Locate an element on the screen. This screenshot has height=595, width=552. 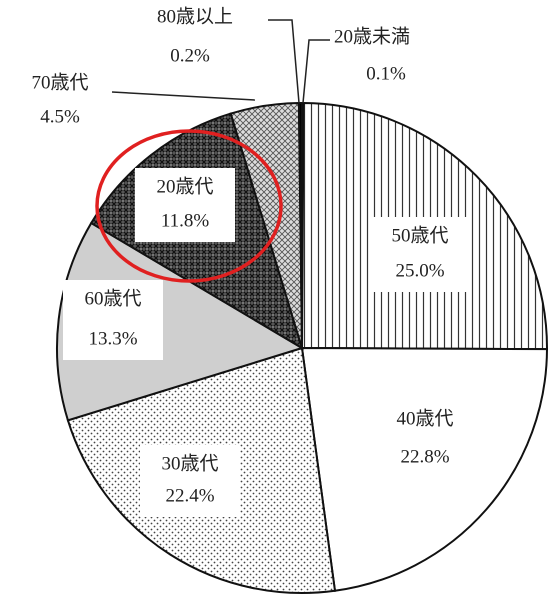
slice-name: 20歳未満 is located at coordinates (372, 36).